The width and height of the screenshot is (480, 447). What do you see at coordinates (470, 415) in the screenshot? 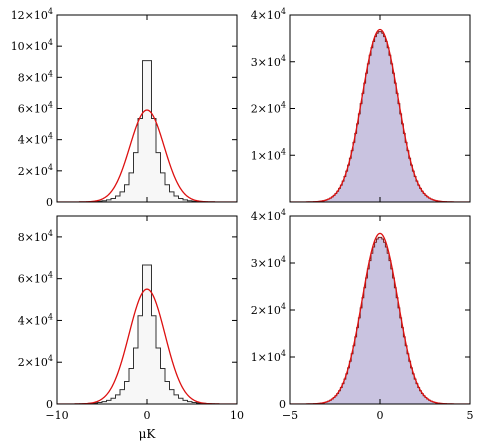
I see `x-tick-label: 5` at bounding box center [470, 415].